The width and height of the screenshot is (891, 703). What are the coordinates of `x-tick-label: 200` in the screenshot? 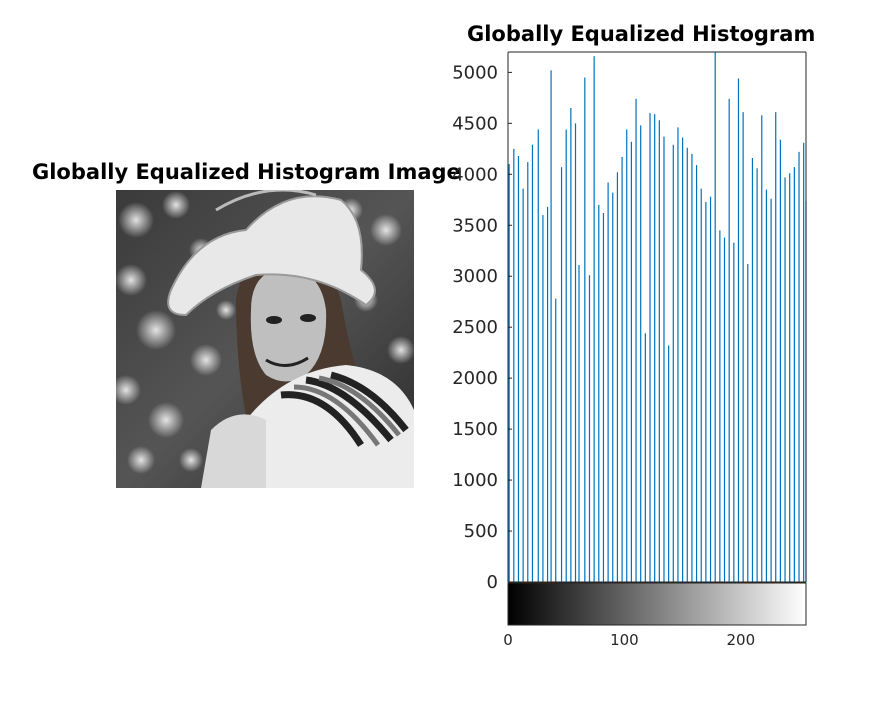 It's located at (740, 640).